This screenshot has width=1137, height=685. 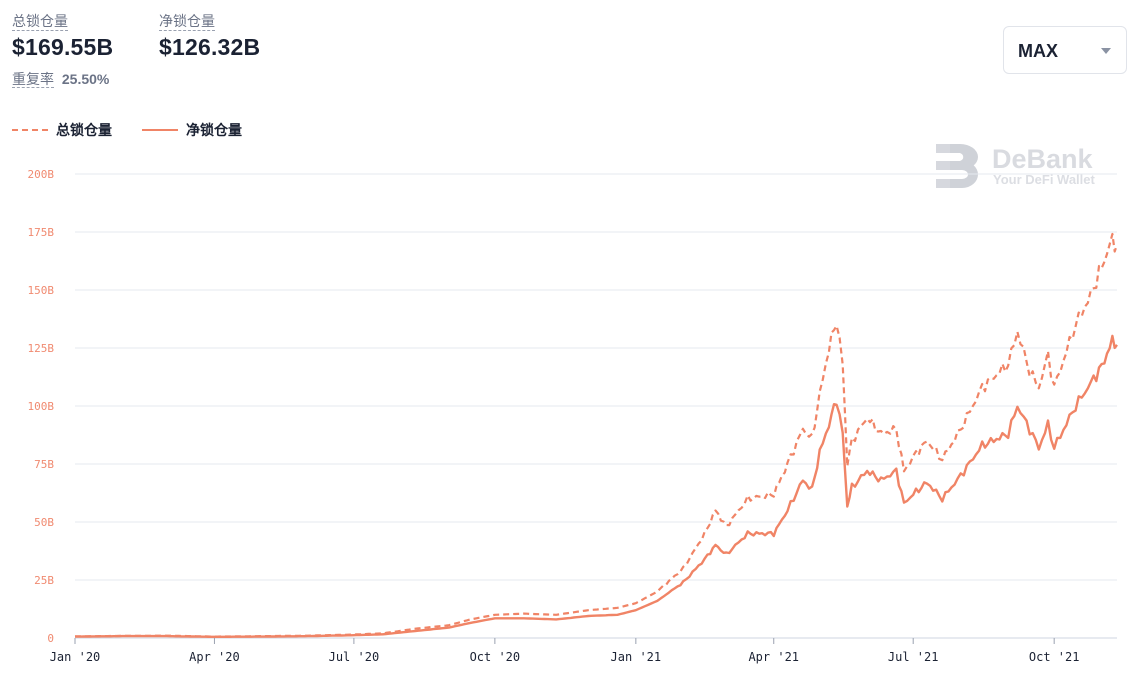 What do you see at coordinates (41, 232) in the screenshot?
I see `y-tick-label: 175B` at bounding box center [41, 232].